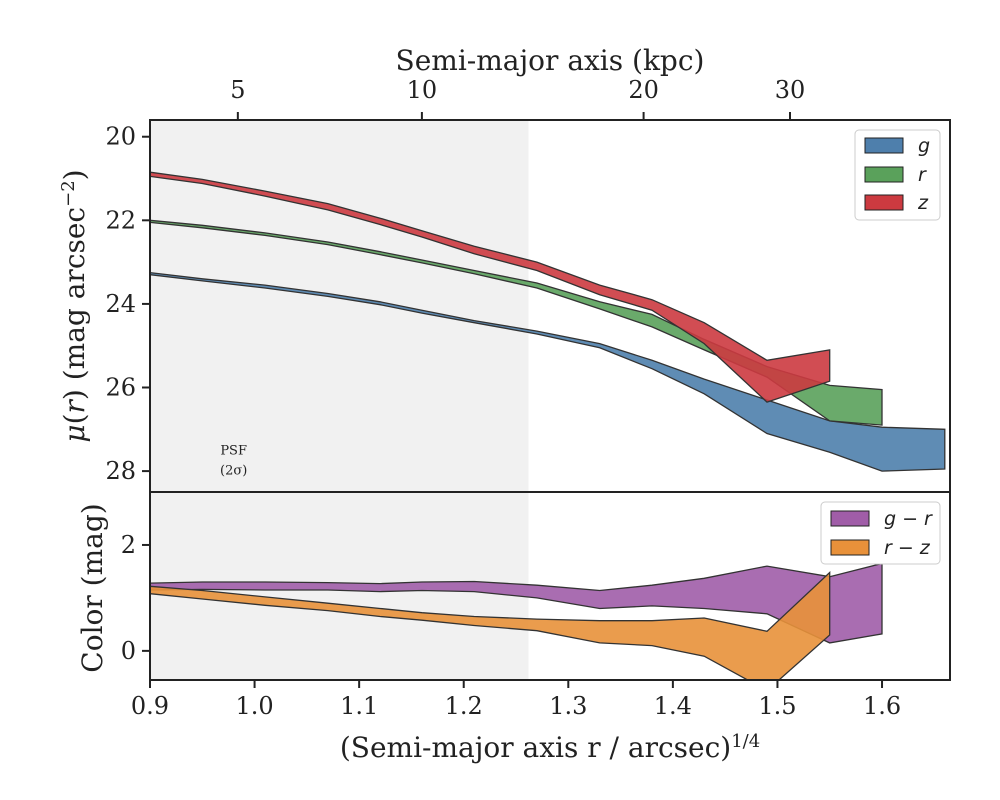 The image size is (1000, 800). I want to click on bottom-x-axis-title: (Semi-major axis r / arcsec)1/4, so click(550, 748).